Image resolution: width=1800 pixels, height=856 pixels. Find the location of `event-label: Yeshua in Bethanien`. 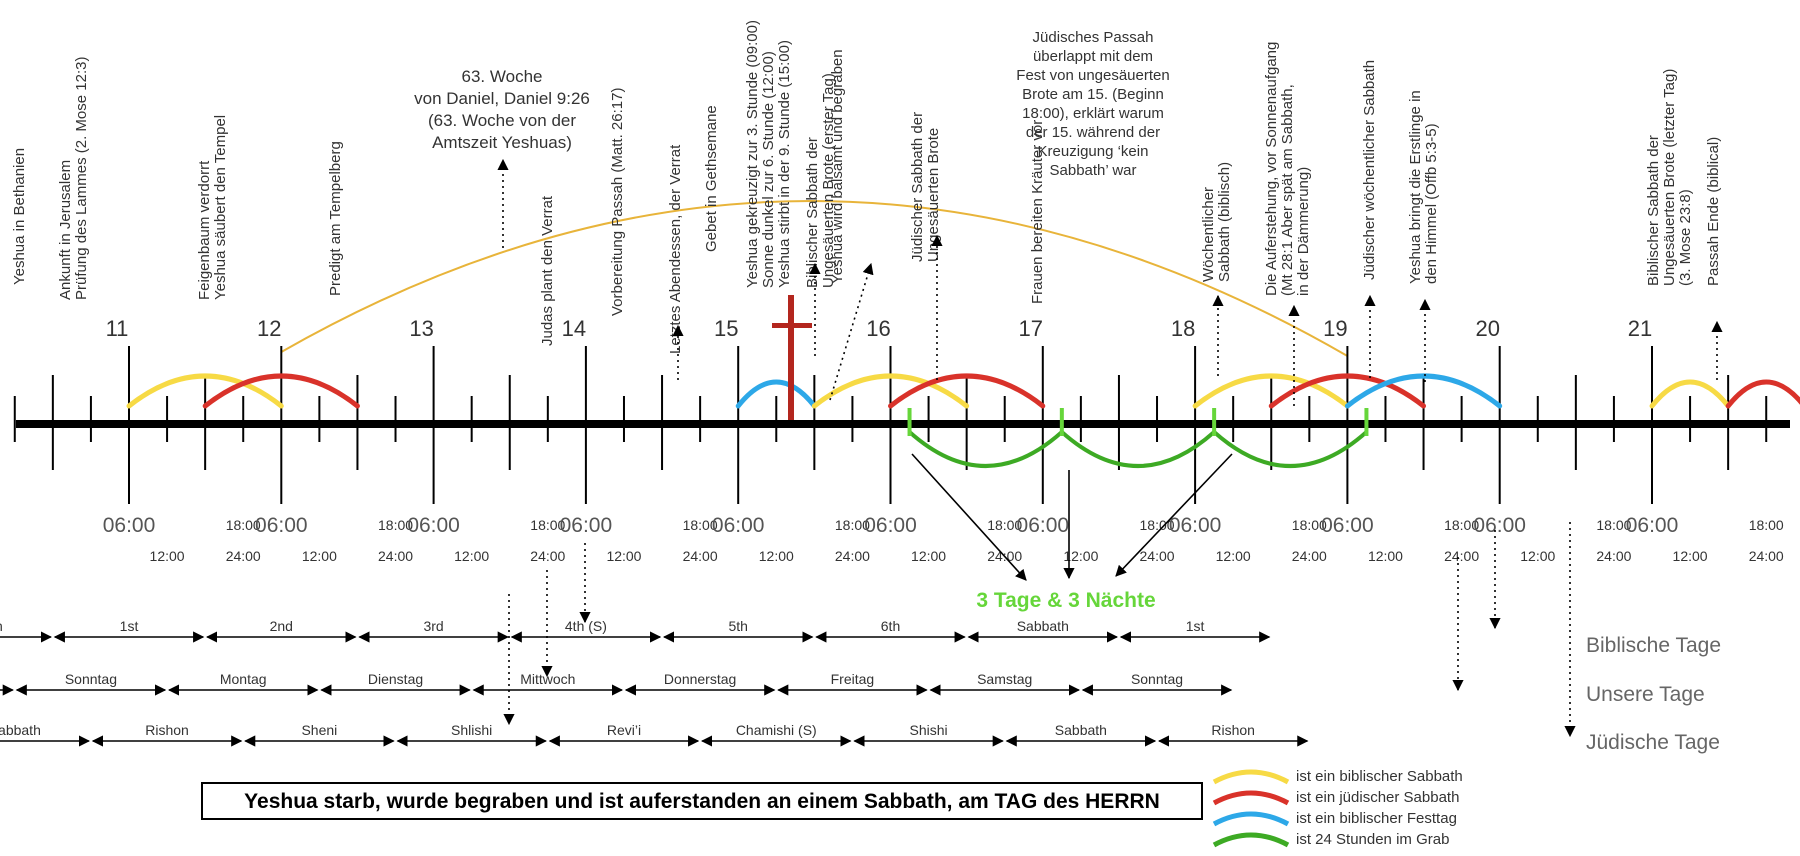

event-label: Yeshua in Bethanien is located at coordinates (19, 216).